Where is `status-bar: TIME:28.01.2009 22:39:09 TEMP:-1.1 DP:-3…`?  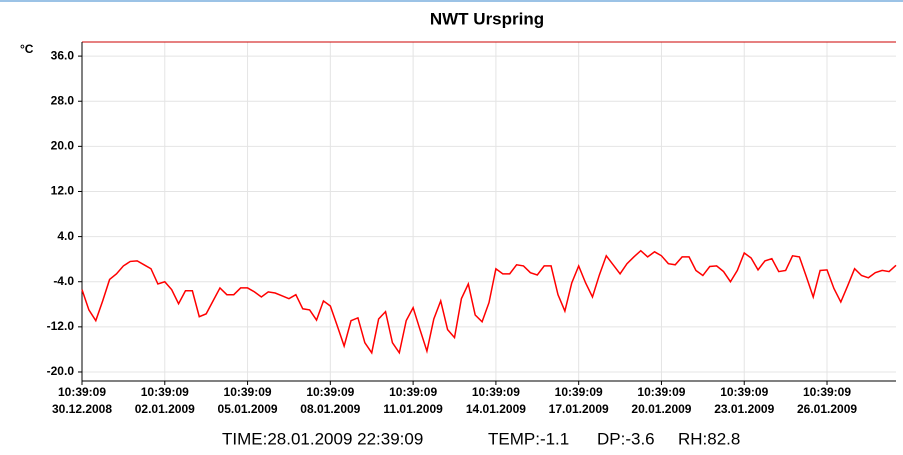
status-bar: TIME:28.01.2009 22:39:09 TEMP:-1.1 DP:-3… is located at coordinates (481, 438).